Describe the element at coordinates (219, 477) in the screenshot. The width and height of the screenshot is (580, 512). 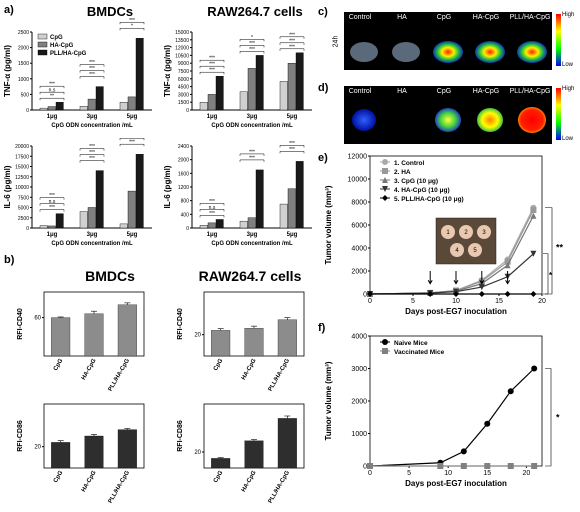
I see `x-tick-label: CpG` at that location.